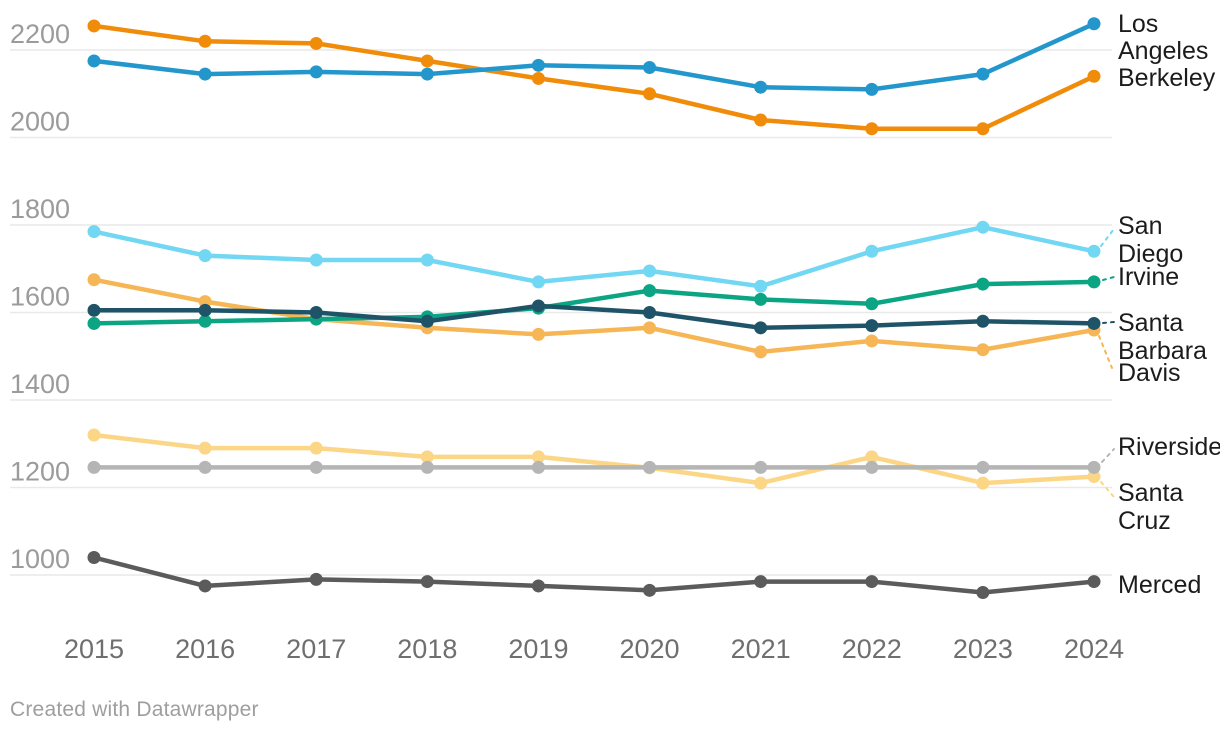 This screenshot has width=1220, height=738. What do you see at coordinates (872, 457) in the screenshot?
I see `point-santa_cruz-2022` at bounding box center [872, 457].